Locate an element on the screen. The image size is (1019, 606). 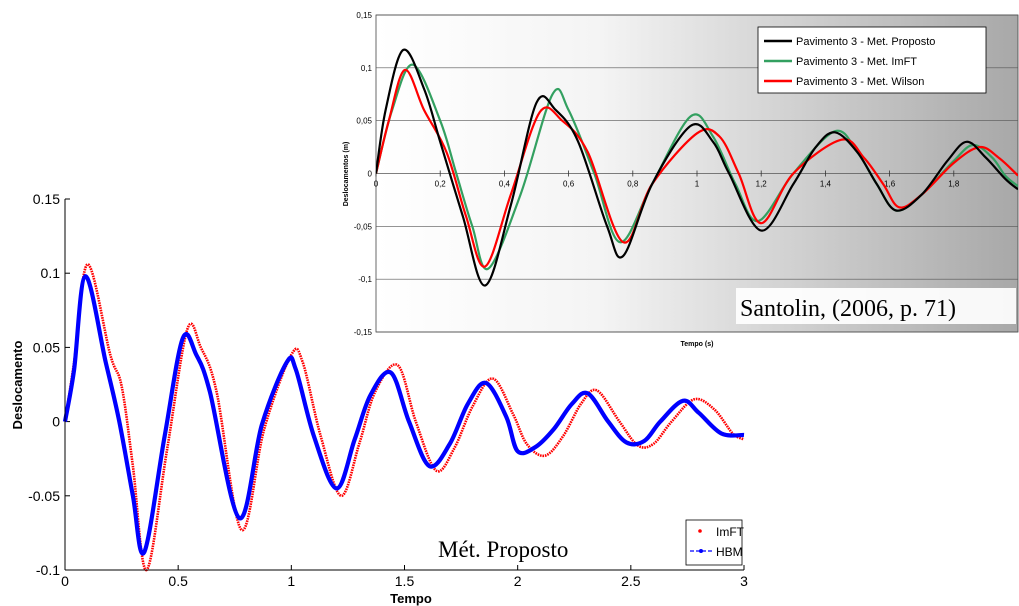
inset-y-axis-label: Deslocamentos (m) is located at coordinates (346, 174).